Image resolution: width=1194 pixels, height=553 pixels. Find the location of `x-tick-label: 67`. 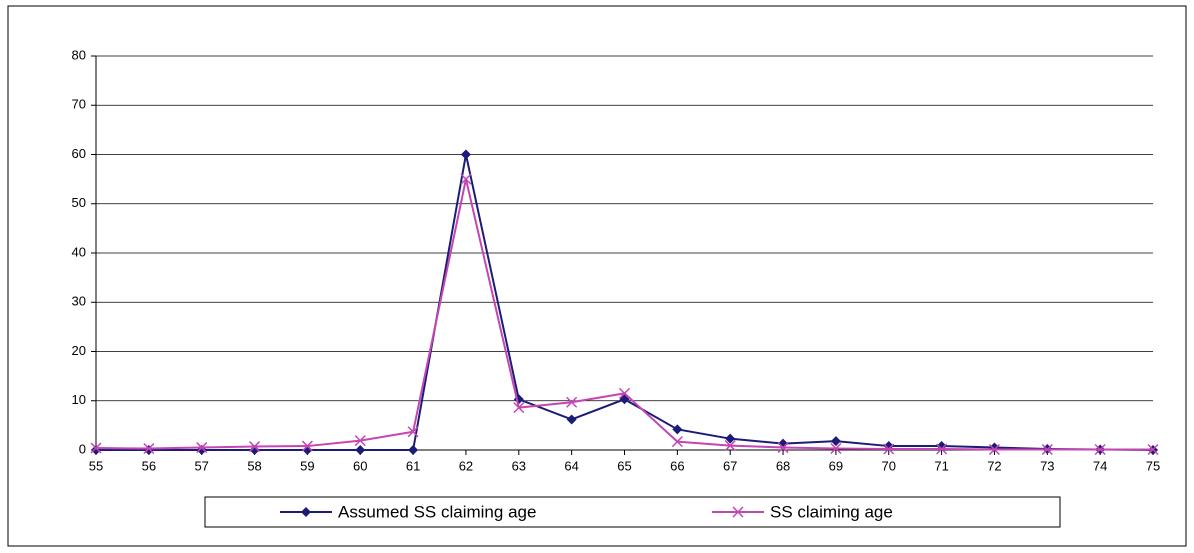

x-tick-label: 67 is located at coordinates (730, 465).